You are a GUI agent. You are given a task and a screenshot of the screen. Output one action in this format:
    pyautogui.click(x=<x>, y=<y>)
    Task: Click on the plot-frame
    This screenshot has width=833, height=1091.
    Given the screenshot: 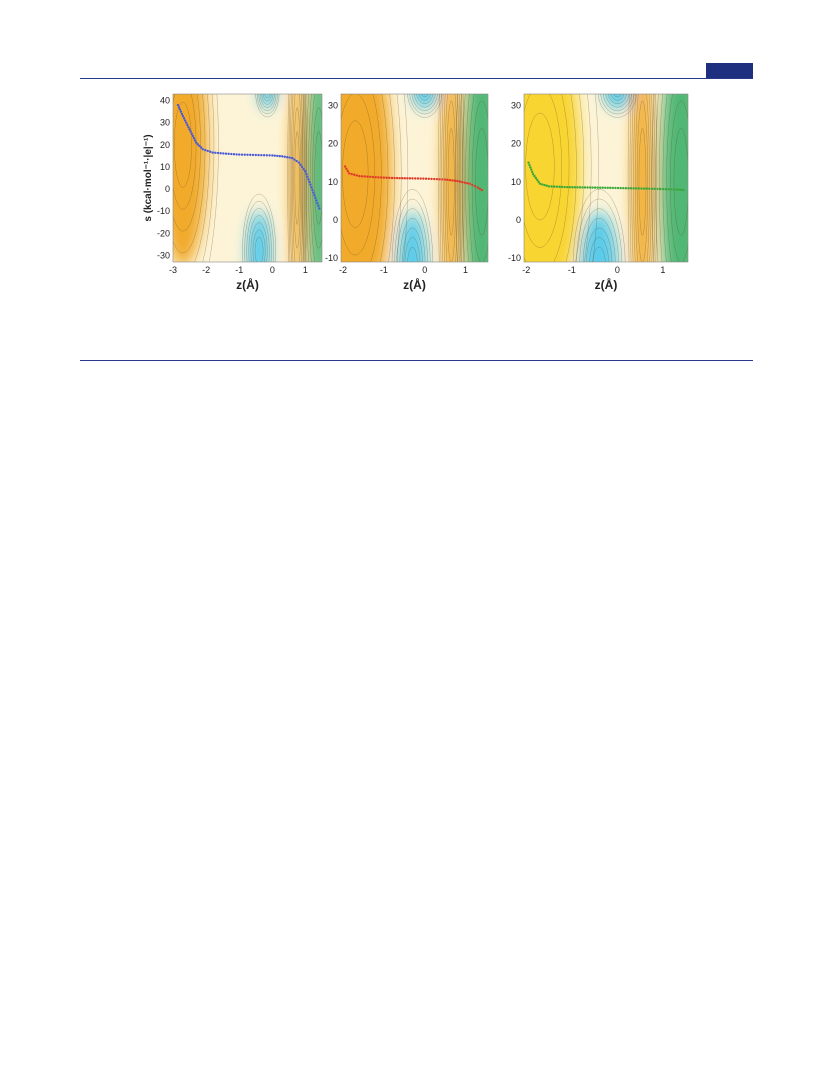 What is the action you would take?
    pyautogui.click(x=247, y=178)
    